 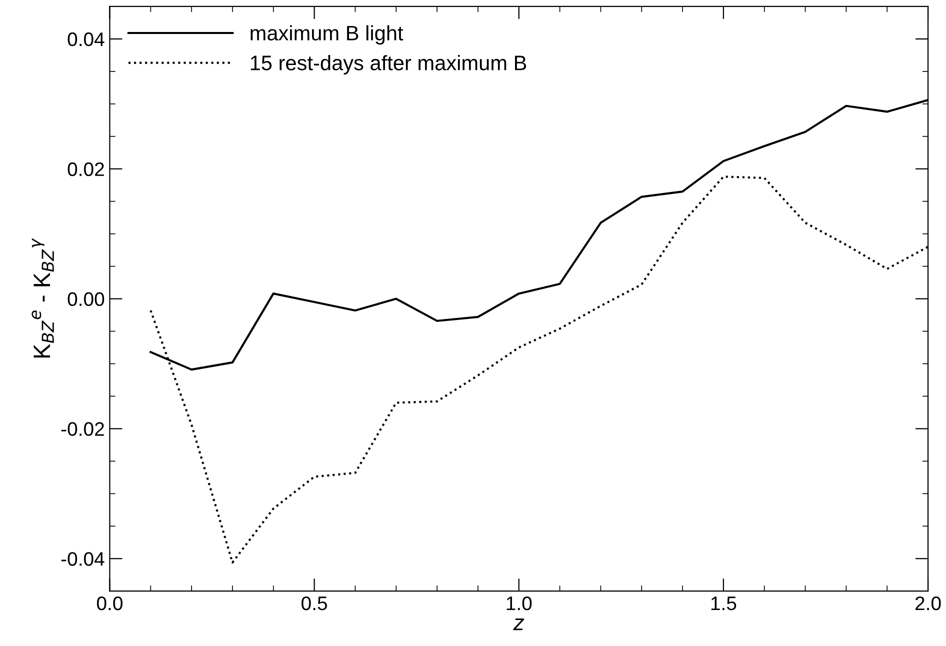 What do you see at coordinates (82, 429) in the screenshot?
I see `y-tick-label: -0.02` at bounding box center [82, 429].